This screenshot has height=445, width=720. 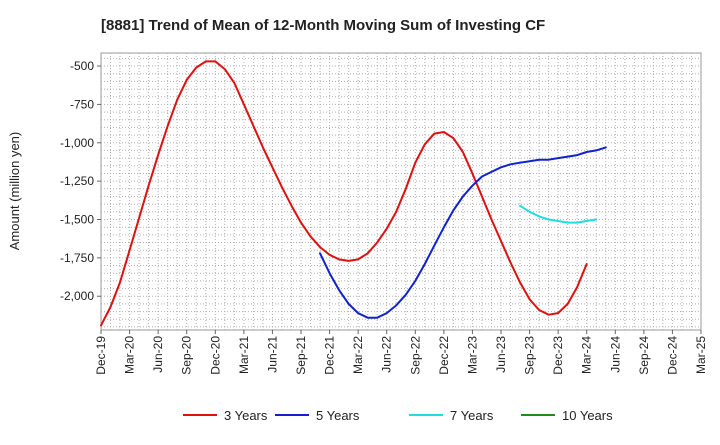 I want to click on x-tick-label: Mar-21, so click(x=244, y=355).